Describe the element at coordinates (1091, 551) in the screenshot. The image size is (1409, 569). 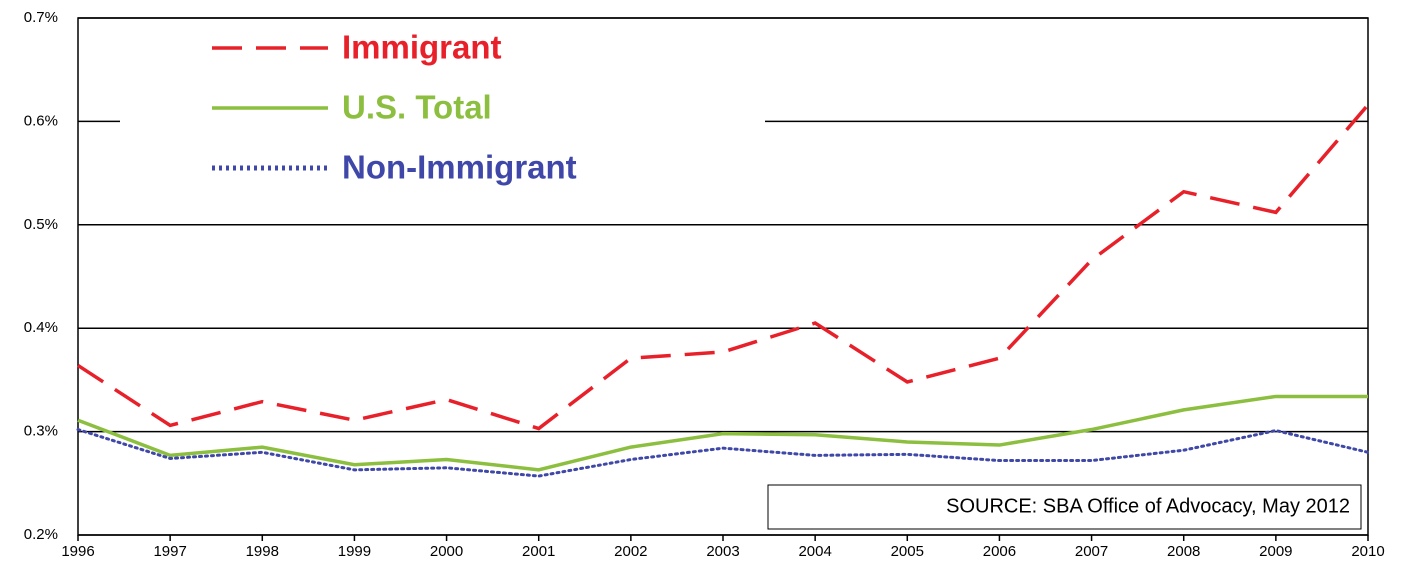
I see `x-tick-label: 2007` at that location.